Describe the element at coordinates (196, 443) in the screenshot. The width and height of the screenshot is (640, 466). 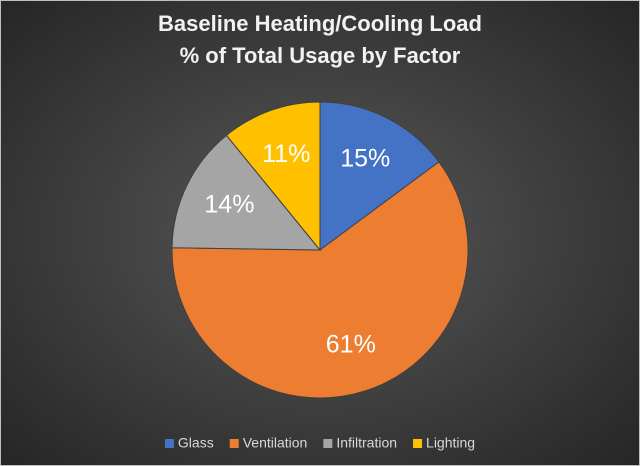
I see `legend-label: Glass` at that location.